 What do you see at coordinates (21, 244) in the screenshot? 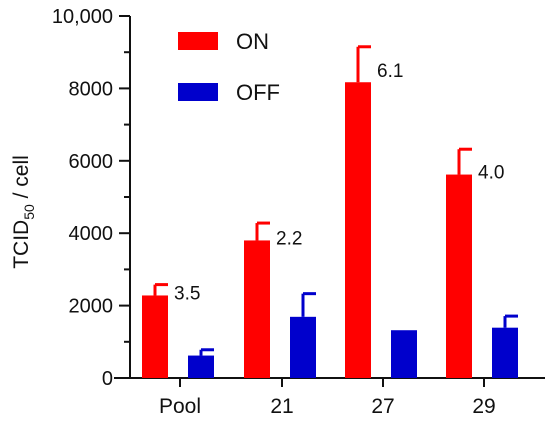
I see `y-axis-label-main: TCID` at bounding box center [21, 244].